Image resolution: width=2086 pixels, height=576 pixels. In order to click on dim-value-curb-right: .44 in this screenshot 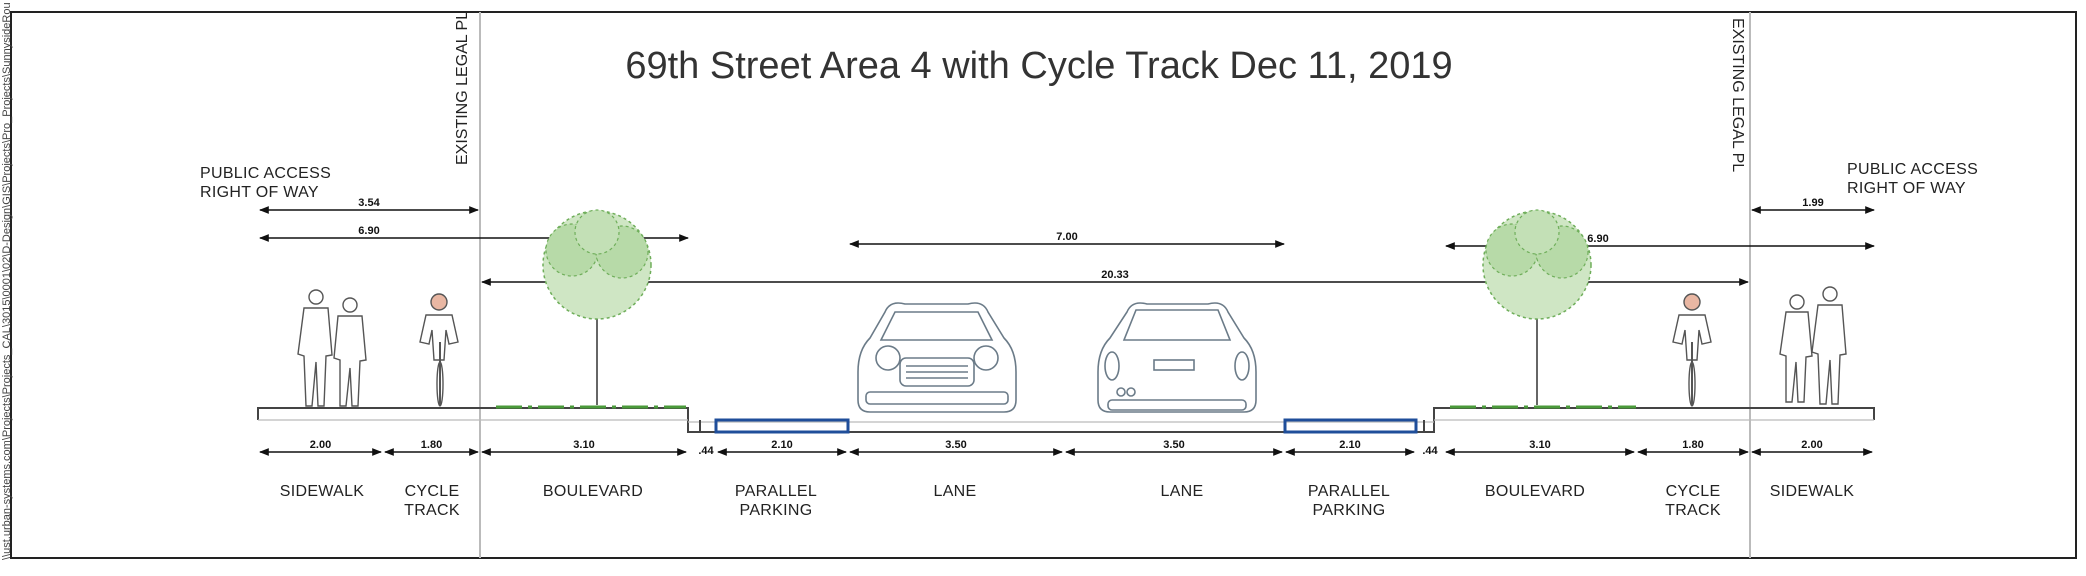, I will do `click(1430, 451)`.